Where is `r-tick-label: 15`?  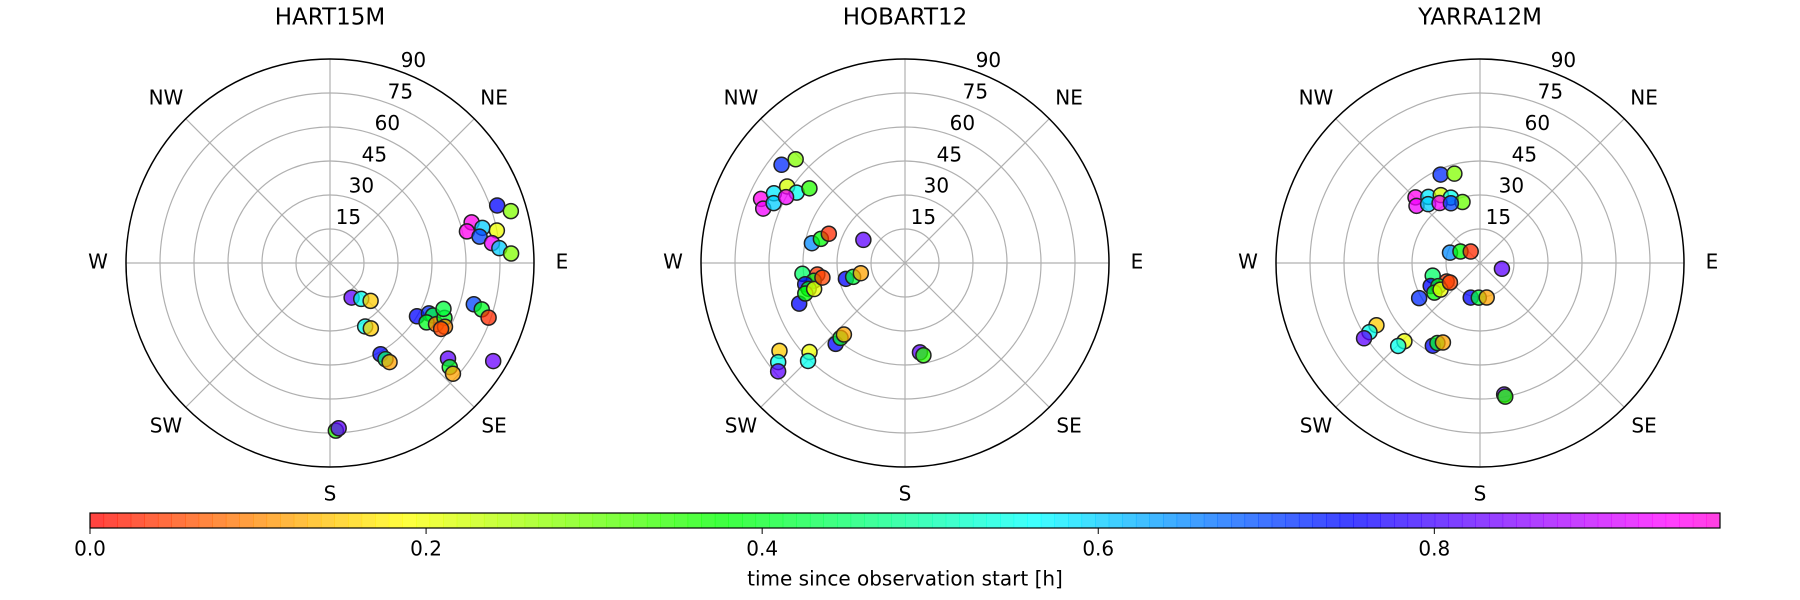 r-tick-label: 15 is located at coordinates (1498, 217).